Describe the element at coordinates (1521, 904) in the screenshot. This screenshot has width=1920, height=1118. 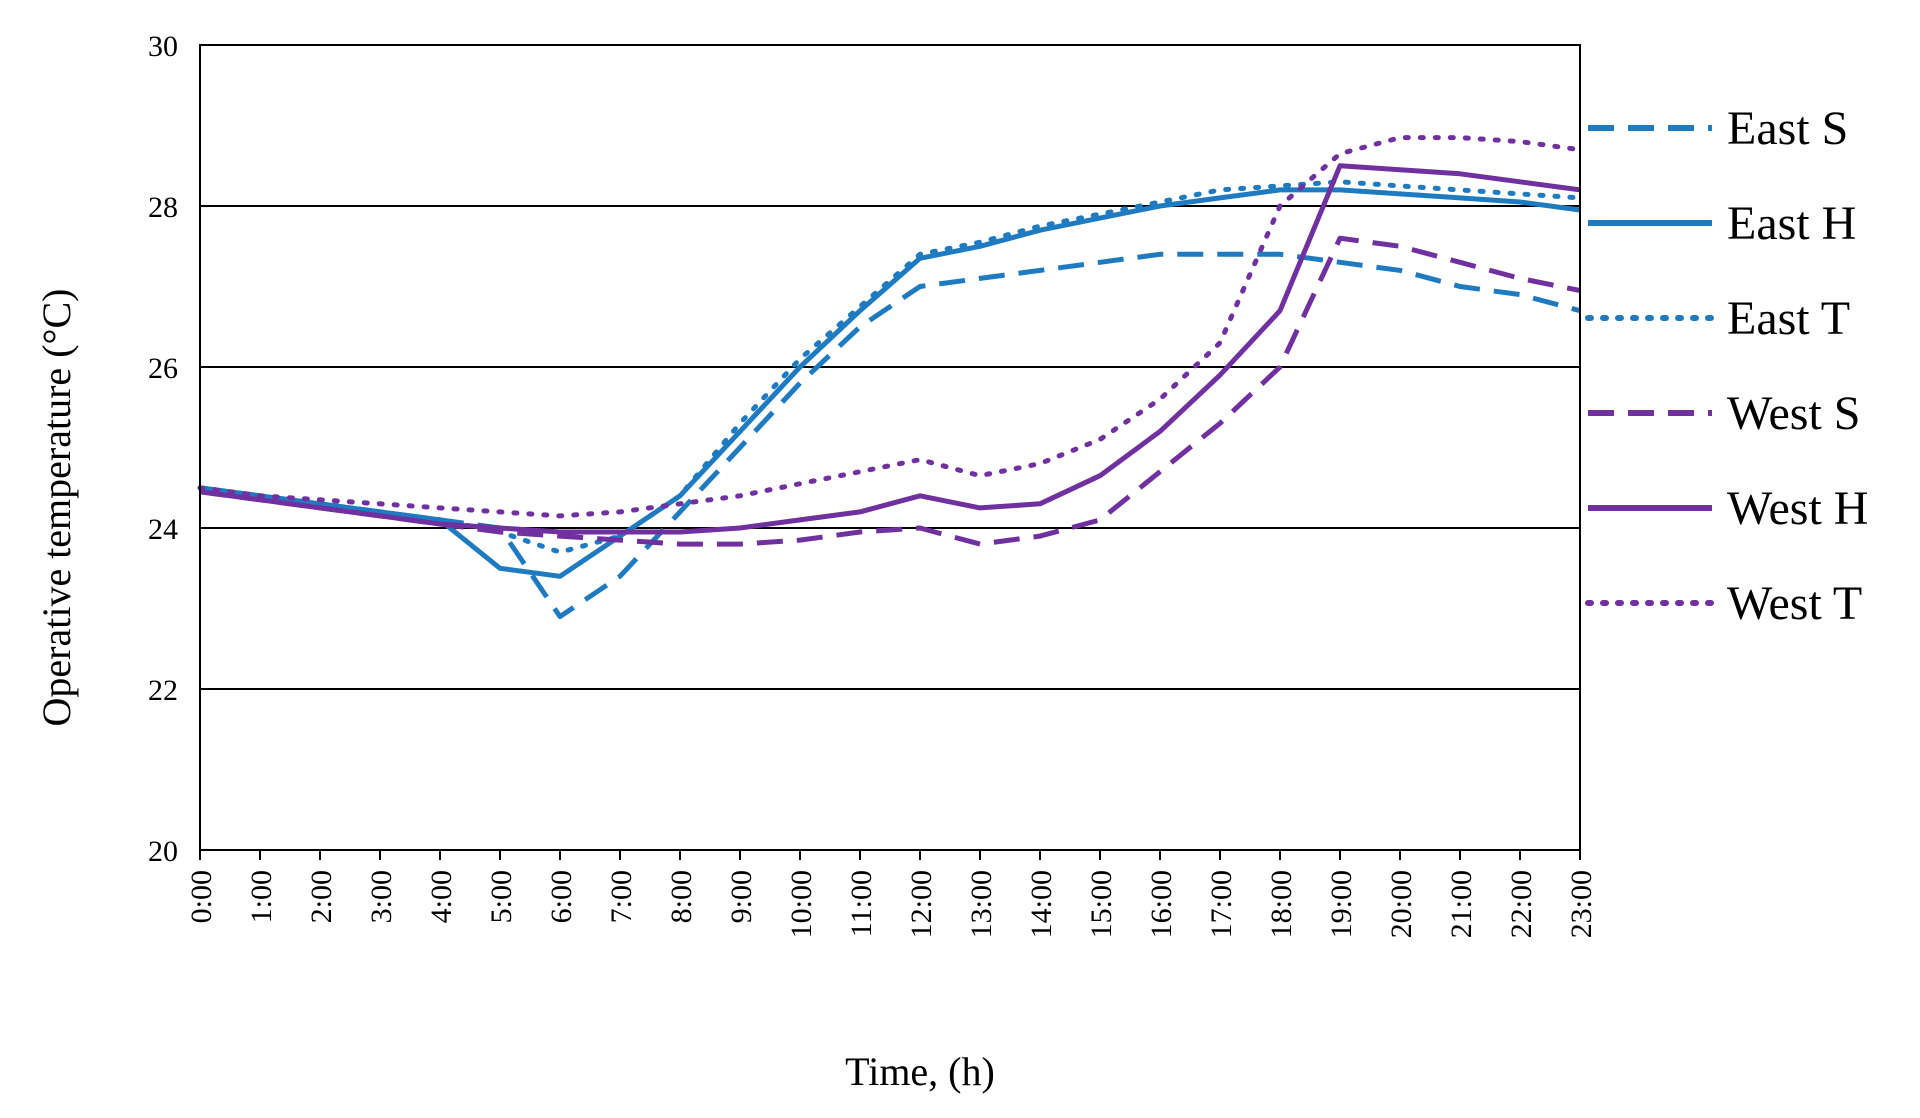
I see `x-tick-label: 22:00` at that location.